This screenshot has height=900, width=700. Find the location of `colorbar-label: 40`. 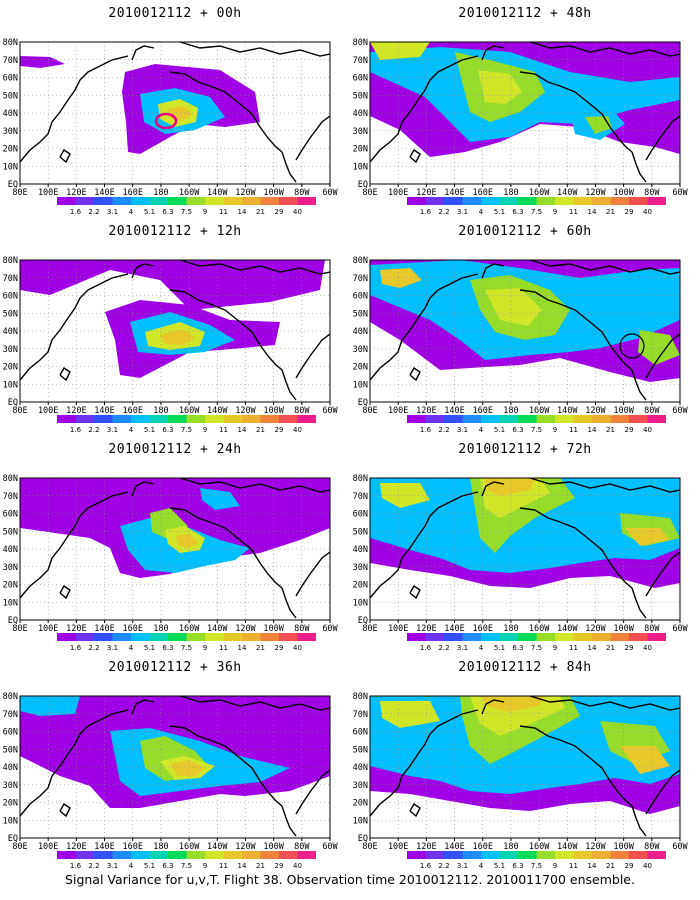

colorbar-label: 40 is located at coordinates (297, 430).